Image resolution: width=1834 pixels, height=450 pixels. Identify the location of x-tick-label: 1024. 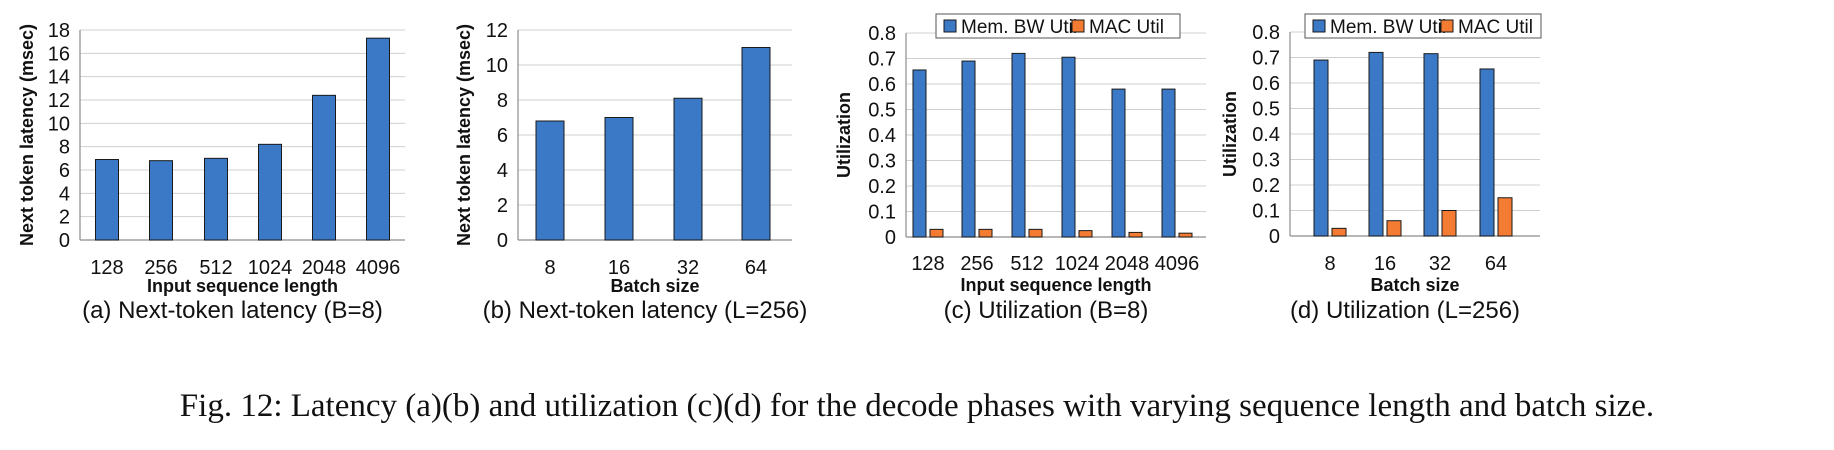
(1077, 264).